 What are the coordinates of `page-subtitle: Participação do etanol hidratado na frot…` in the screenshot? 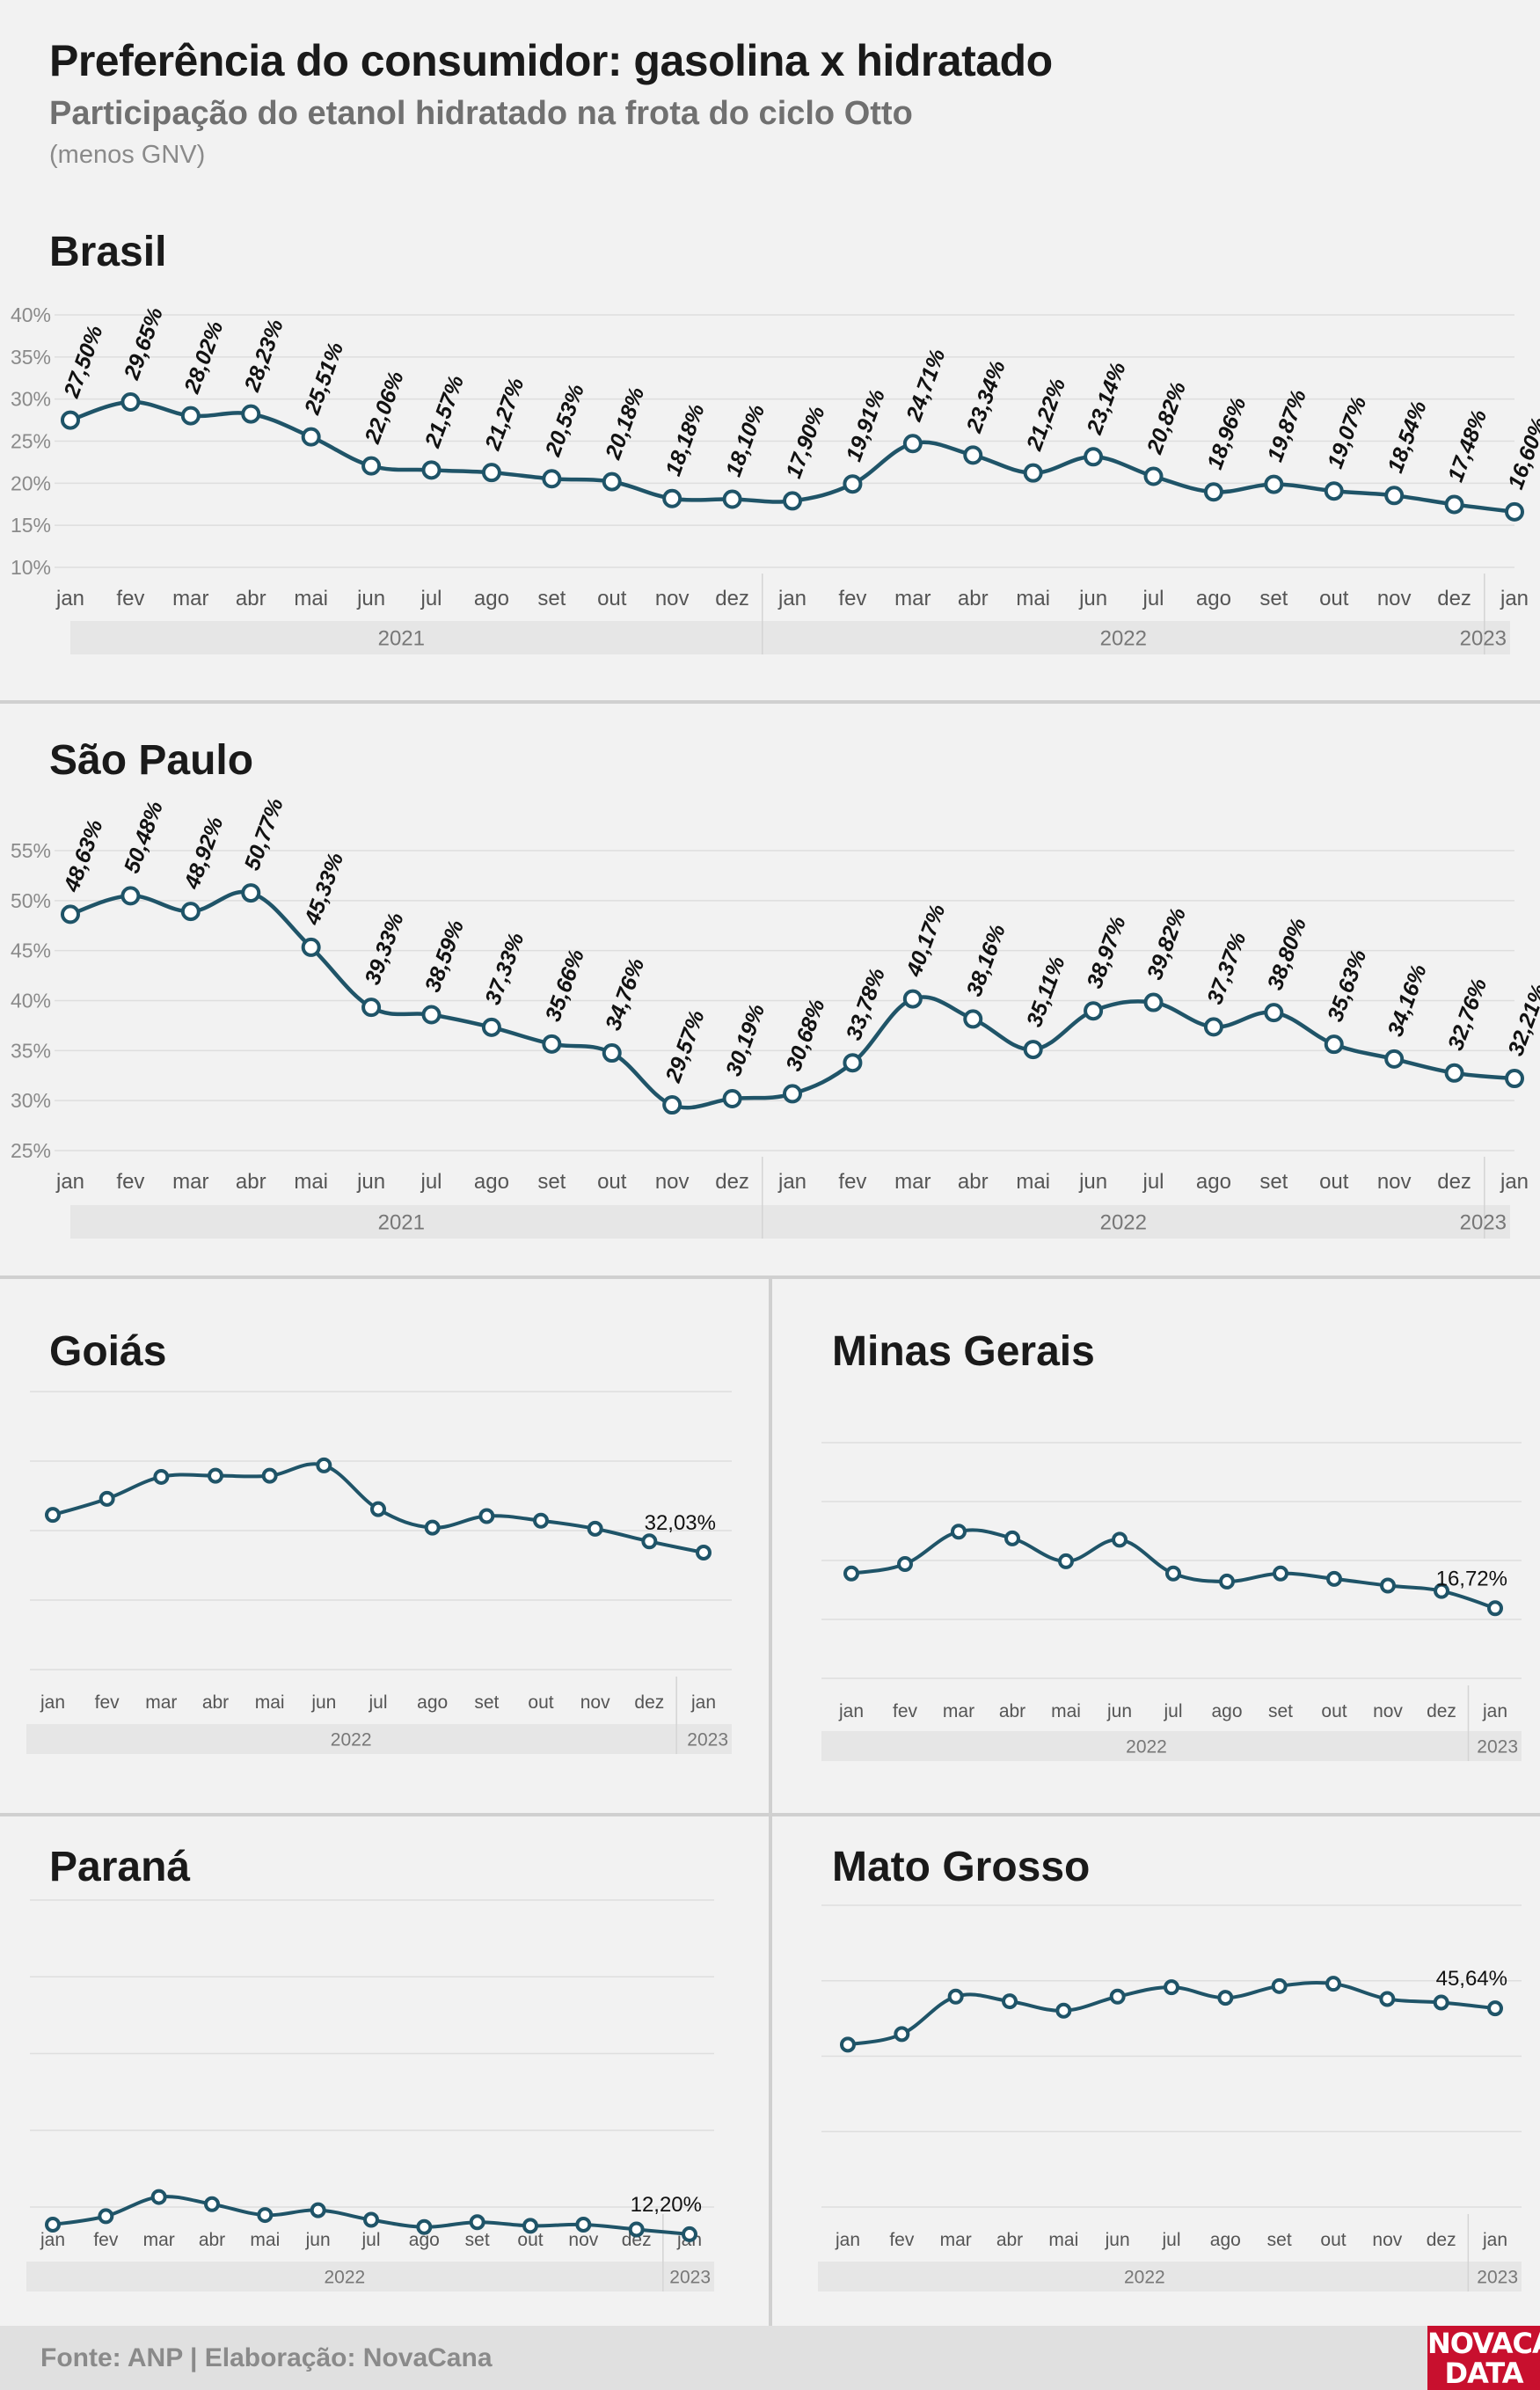 It's located at (481, 114).